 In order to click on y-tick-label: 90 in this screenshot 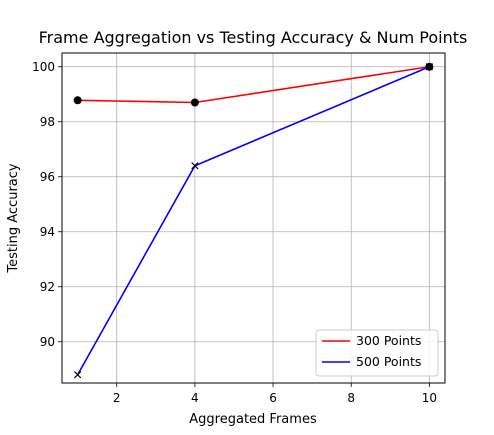, I will do `click(47, 342)`.